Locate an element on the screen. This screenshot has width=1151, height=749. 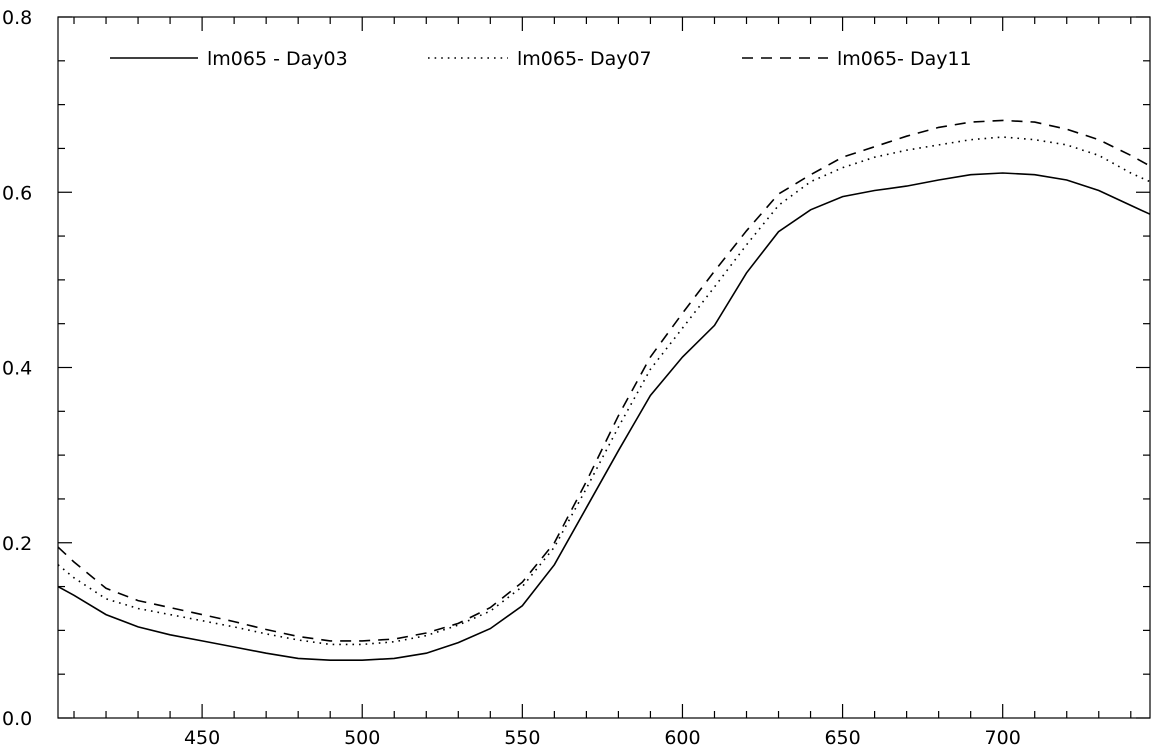
legend-label-3: lm065- Day11 is located at coordinates (904, 59).